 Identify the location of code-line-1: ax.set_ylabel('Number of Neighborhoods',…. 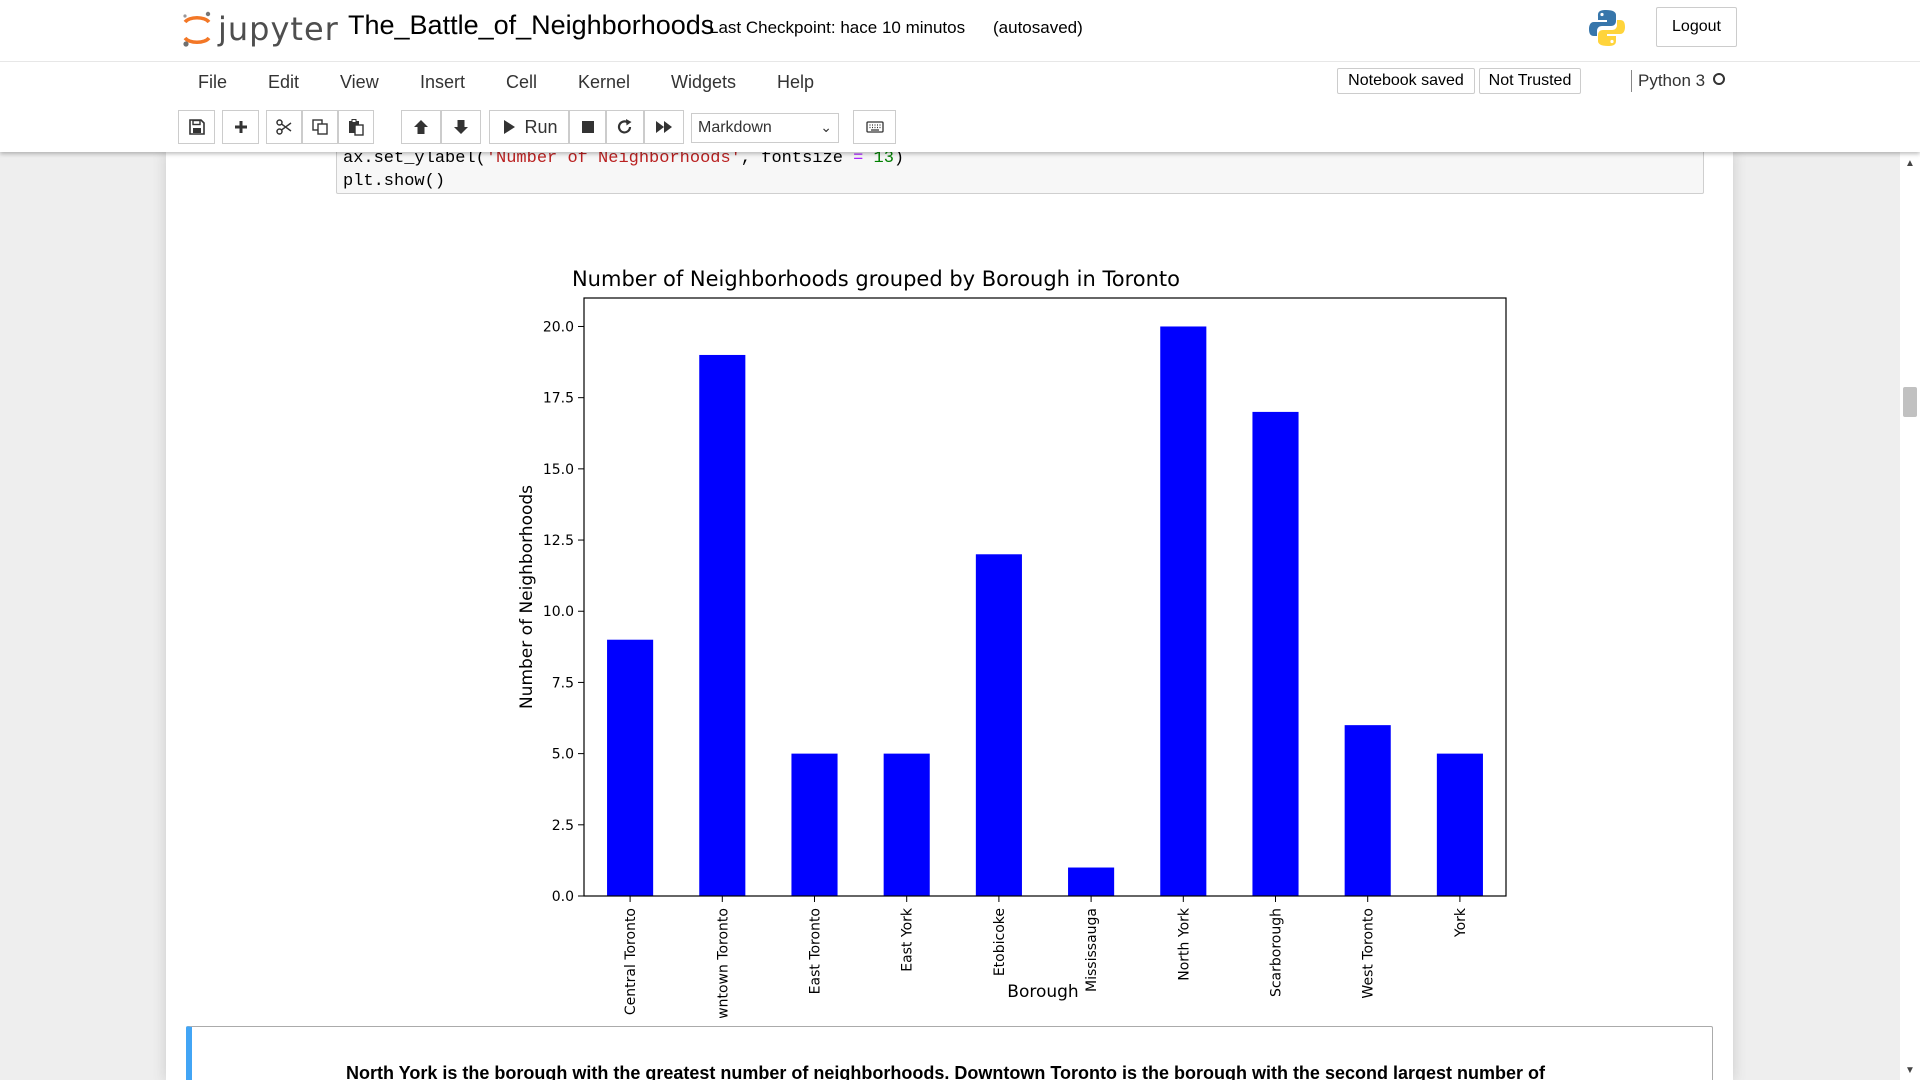
(624, 160).